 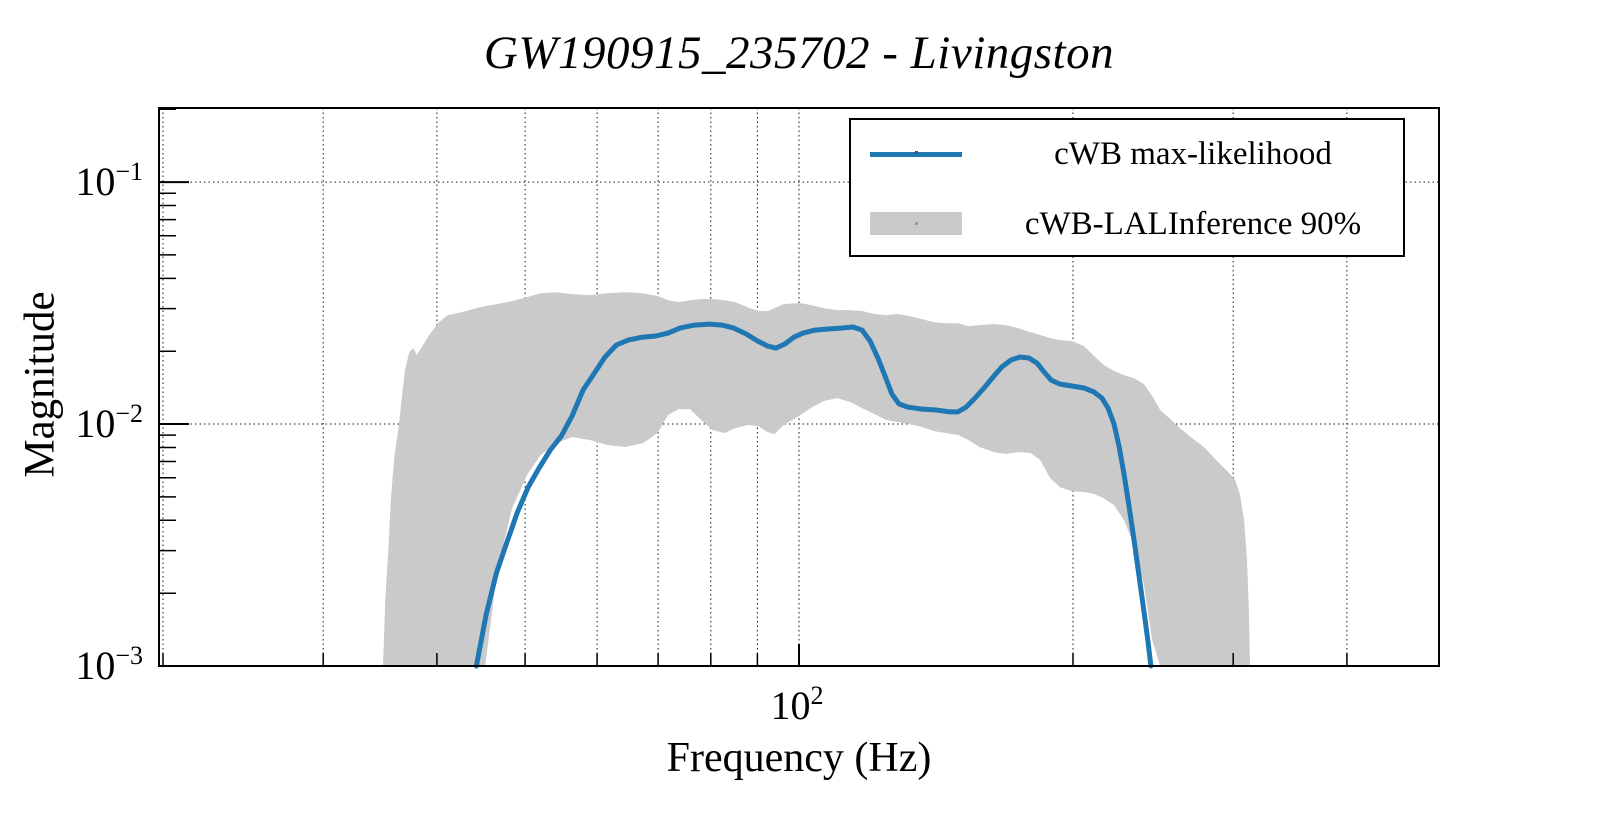 What do you see at coordinates (129, 413) in the screenshot?
I see `y-tick-exponent: −2` at bounding box center [129, 413].